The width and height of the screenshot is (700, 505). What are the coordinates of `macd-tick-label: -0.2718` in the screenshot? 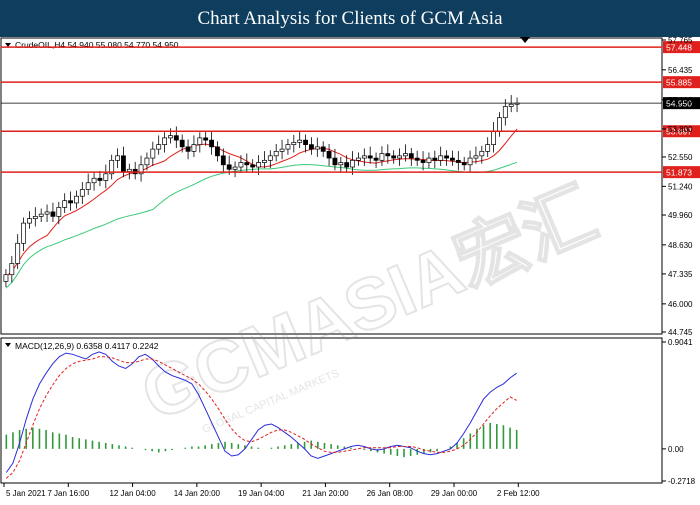 It's located at (682, 481).